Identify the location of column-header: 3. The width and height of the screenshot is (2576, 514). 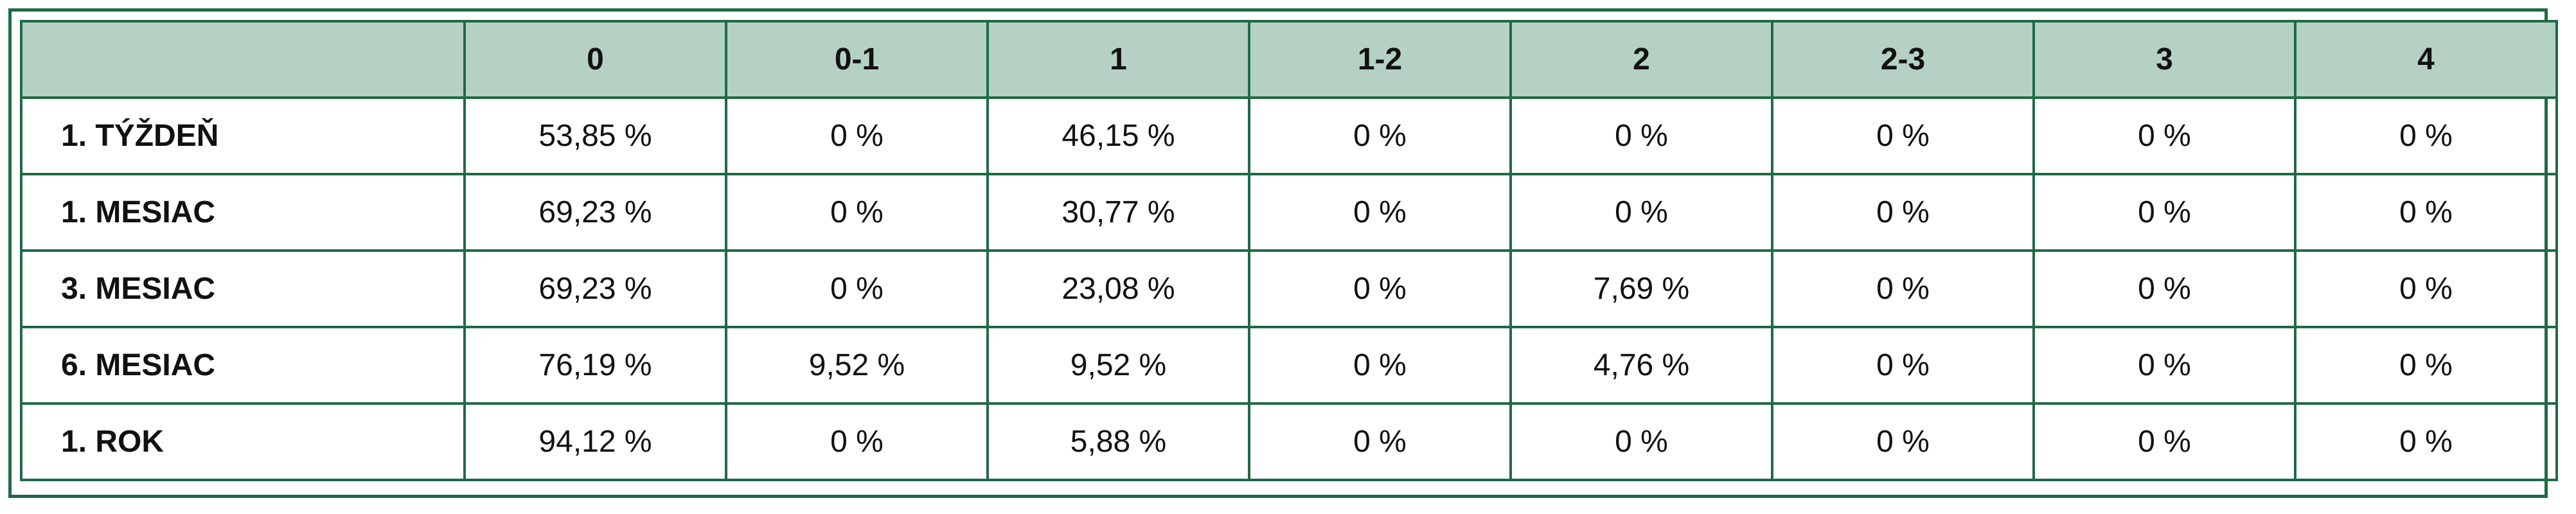
(2164, 59).